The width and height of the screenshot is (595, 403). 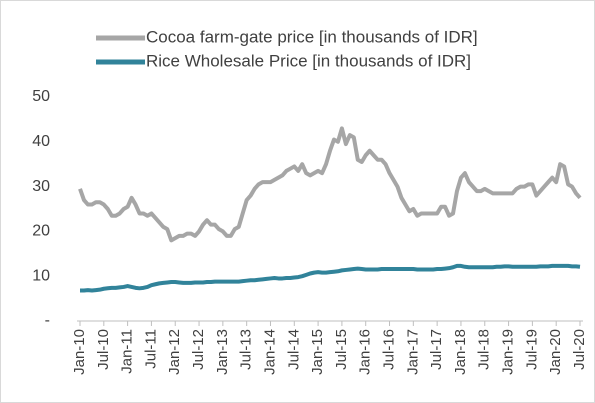 What do you see at coordinates (484, 349) in the screenshot?
I see `x-tick-label: Jul-18` at bounding box center [484, 349].